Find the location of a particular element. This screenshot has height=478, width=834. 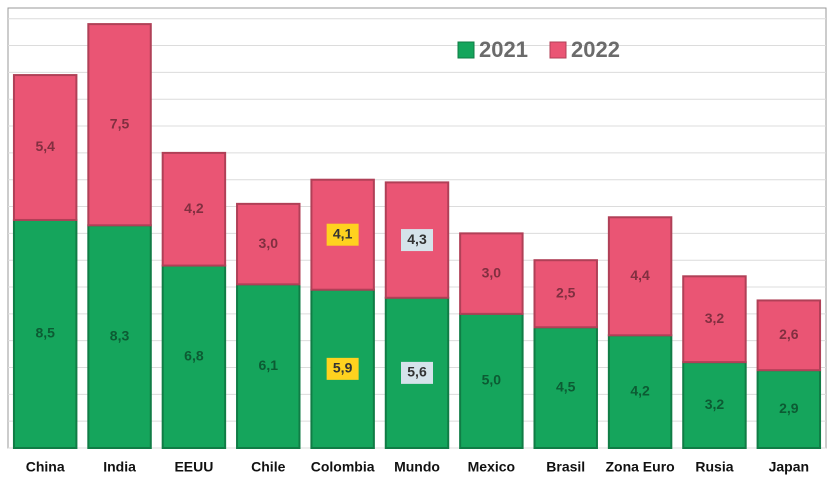

x-tick-label: Mexico is located at coordinates (491, 467).